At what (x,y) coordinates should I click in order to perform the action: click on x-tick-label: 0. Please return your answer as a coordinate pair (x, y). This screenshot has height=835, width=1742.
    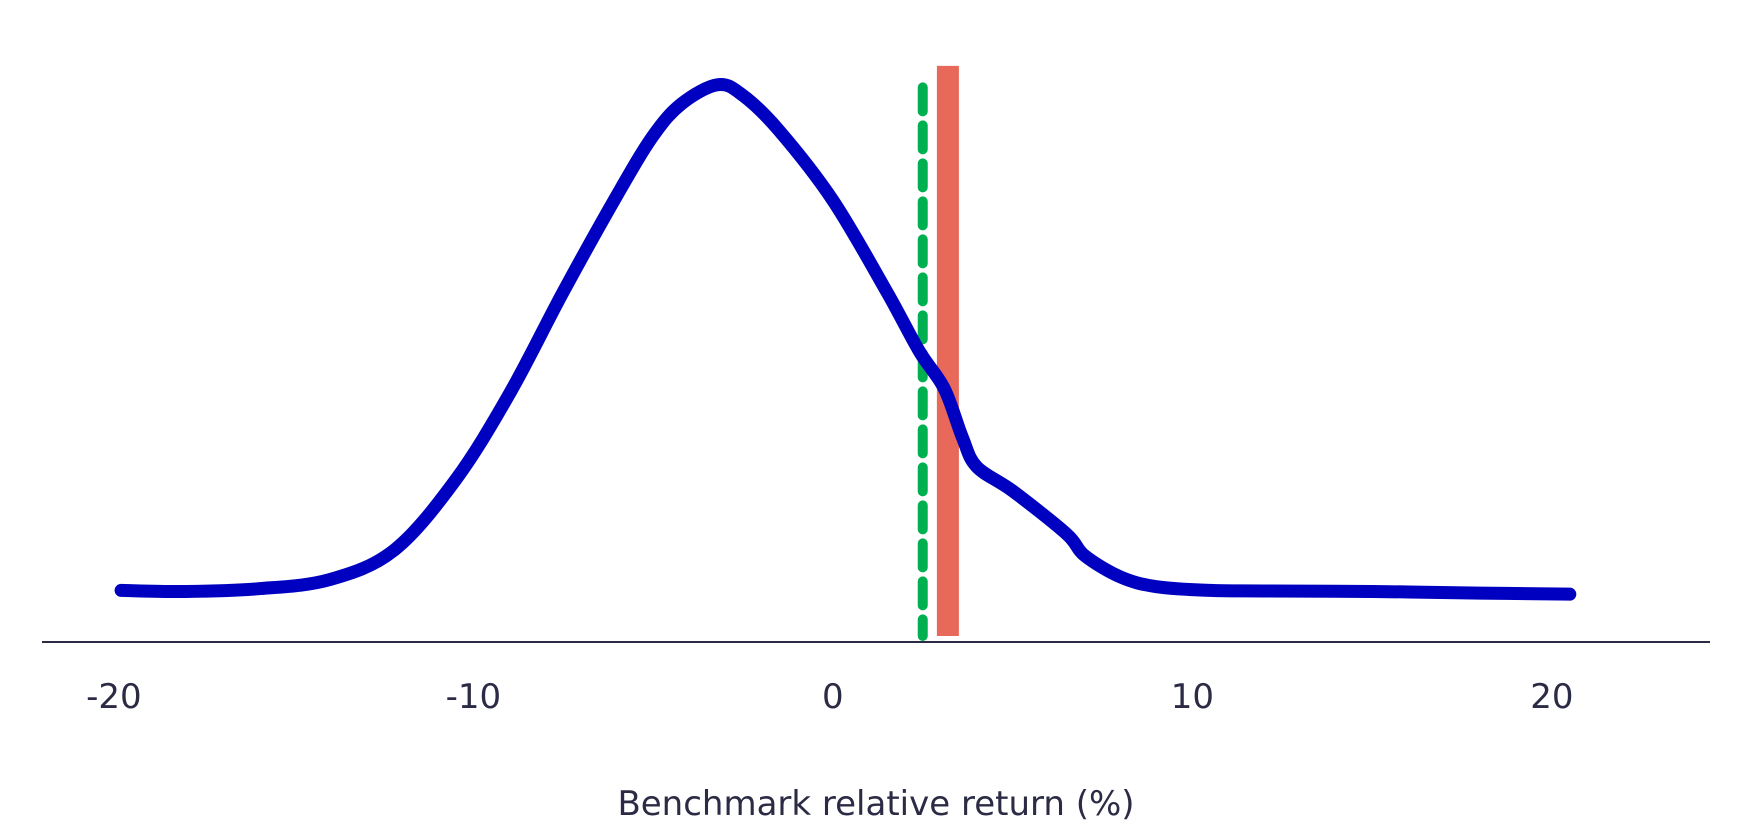
    Looking at the image, I should click on (833, 697).